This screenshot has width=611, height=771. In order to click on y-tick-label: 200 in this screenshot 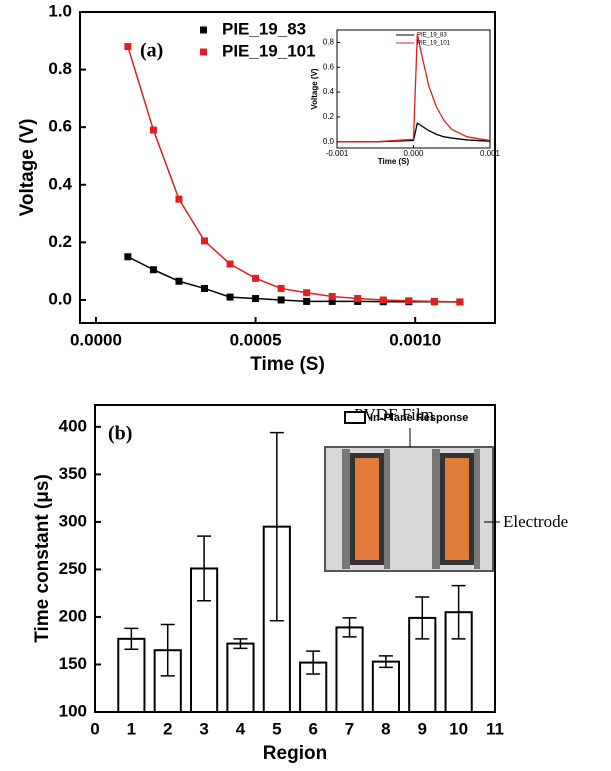, I will do `click(73, 615)`.